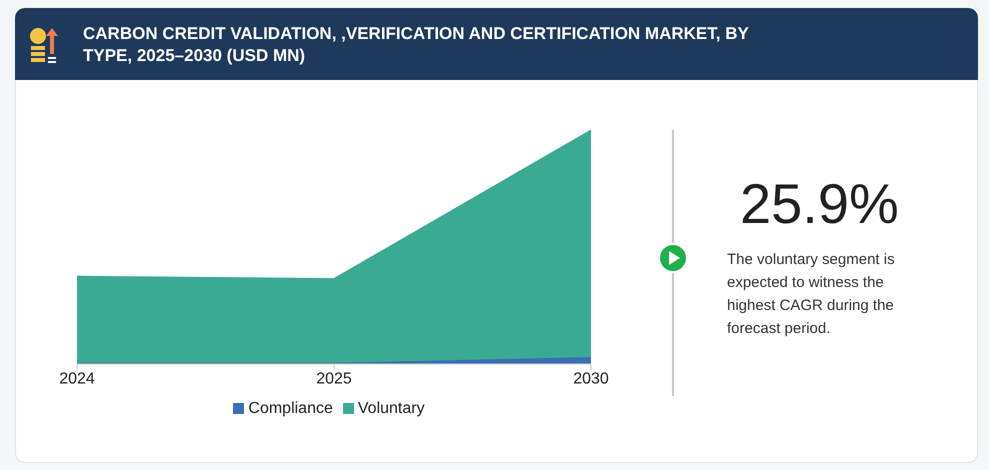  I want to click on x-tick-label: 2024, so click(77, 379).